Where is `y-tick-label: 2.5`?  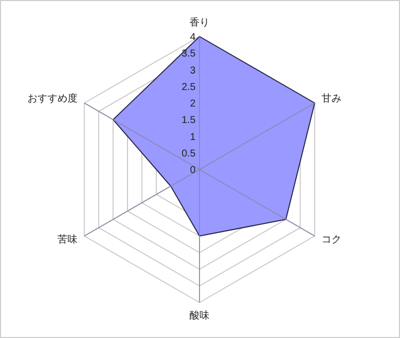 y-tick-label: 2.5 is located at coordinates (189, 87).